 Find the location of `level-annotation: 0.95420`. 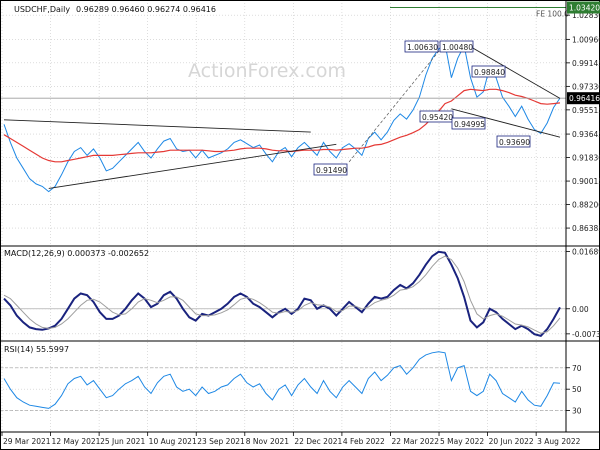

level-annotation: 0.95420 is located at coordinates (437, 117).